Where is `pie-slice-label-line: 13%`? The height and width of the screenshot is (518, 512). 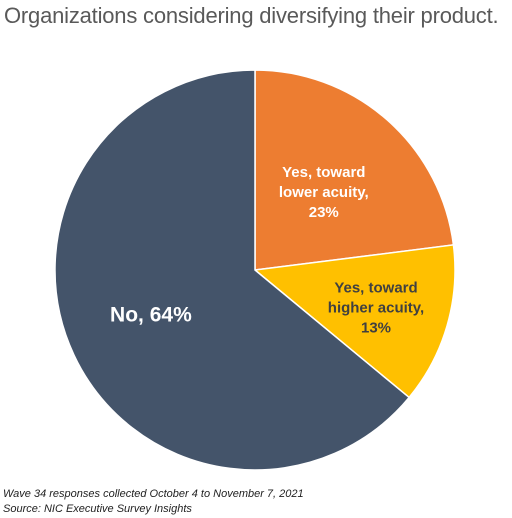 pie-slice-label-line: 13% is located at coordinates (376, 327).